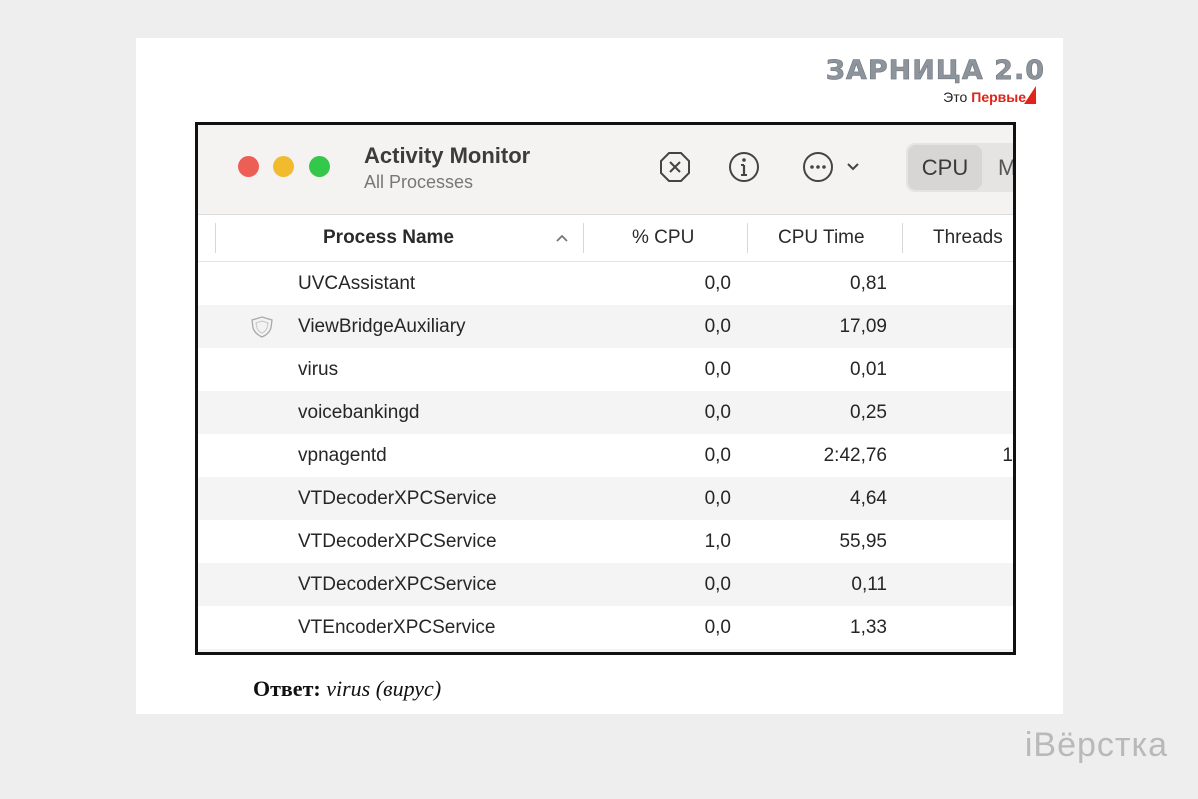 Image resolution: width=1198 pixels, height=799 pixels. I want to click on window-subtitle: All Processes, so click(419, 182).